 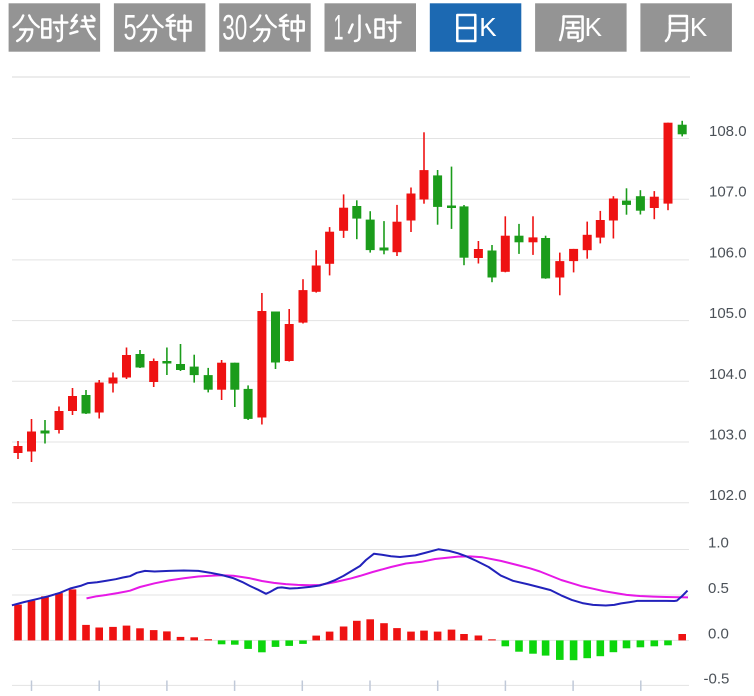 I want to click on svg-text: 105.0, so click(x=728, y=313).